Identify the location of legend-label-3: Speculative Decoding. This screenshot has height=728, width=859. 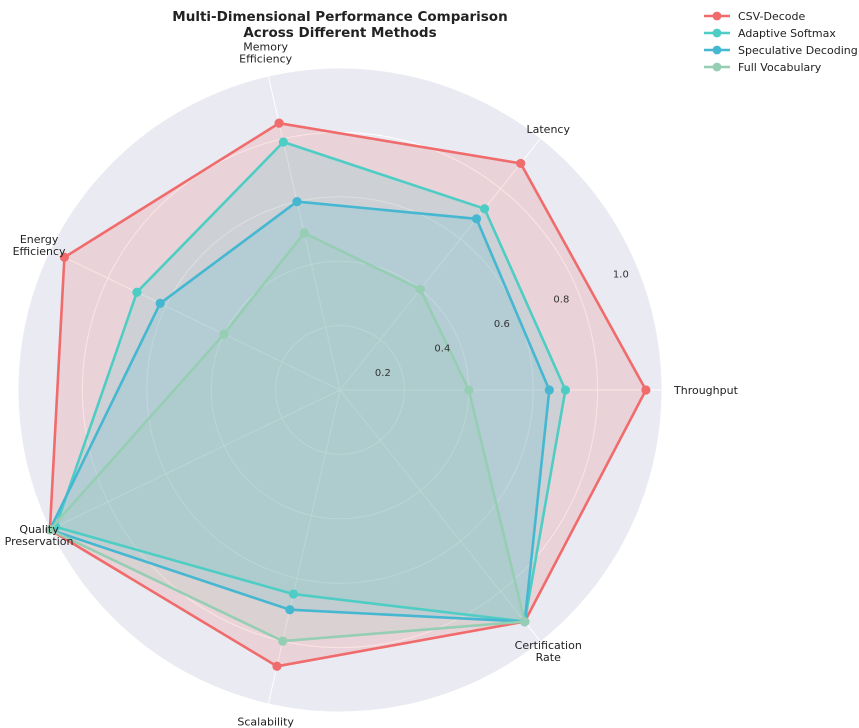
(798, 50).